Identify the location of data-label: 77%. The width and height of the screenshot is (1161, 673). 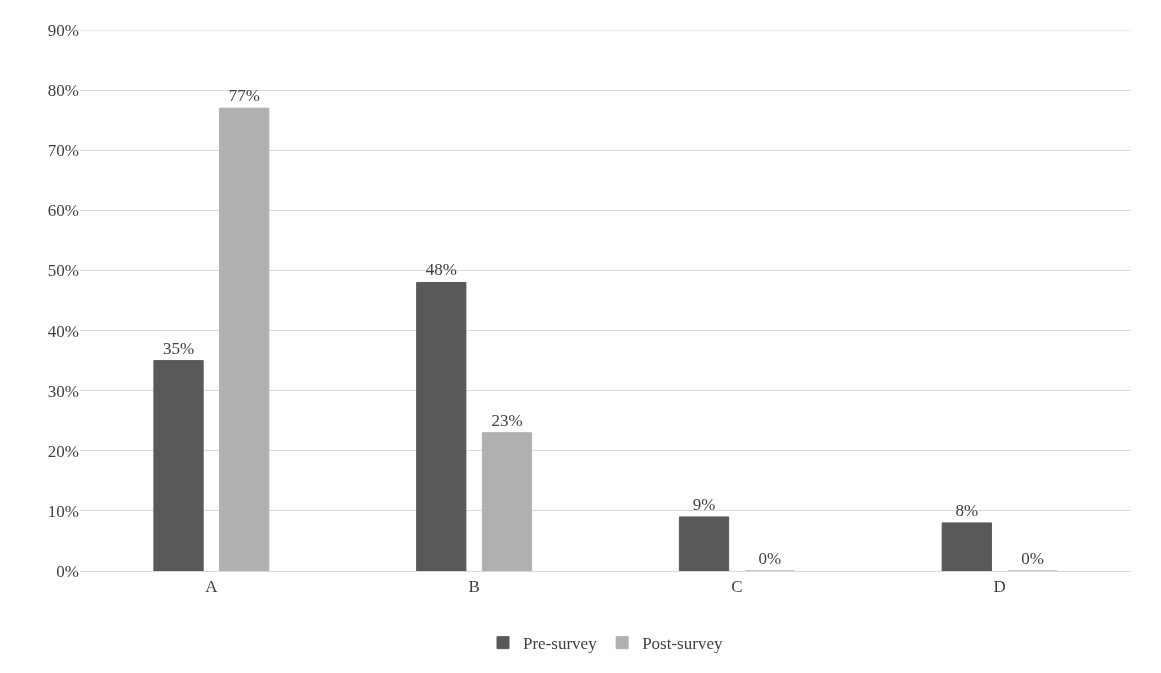
(244, 96).